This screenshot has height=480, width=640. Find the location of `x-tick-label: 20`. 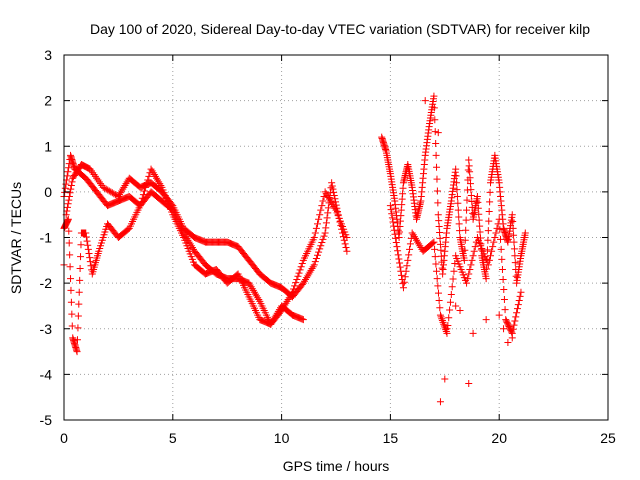

x-tick-label: 20 is located at coordinates (499, 438).